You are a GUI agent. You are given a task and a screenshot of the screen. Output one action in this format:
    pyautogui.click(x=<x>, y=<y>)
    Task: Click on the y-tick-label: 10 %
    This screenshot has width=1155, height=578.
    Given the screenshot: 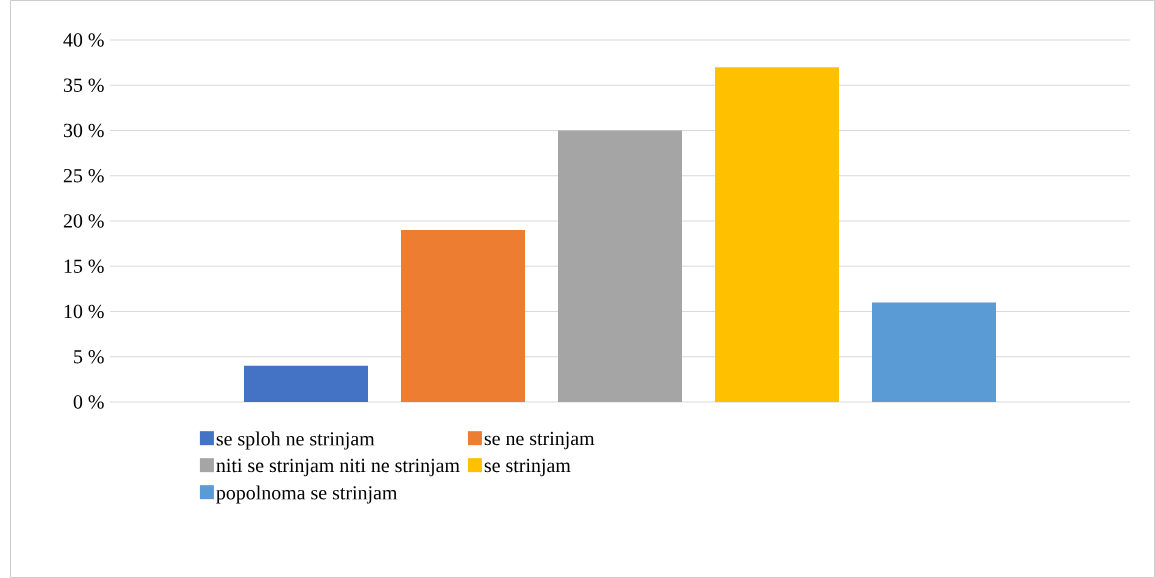 What is the action you would take?
    pyautogui.click(x=84, y=311)
    